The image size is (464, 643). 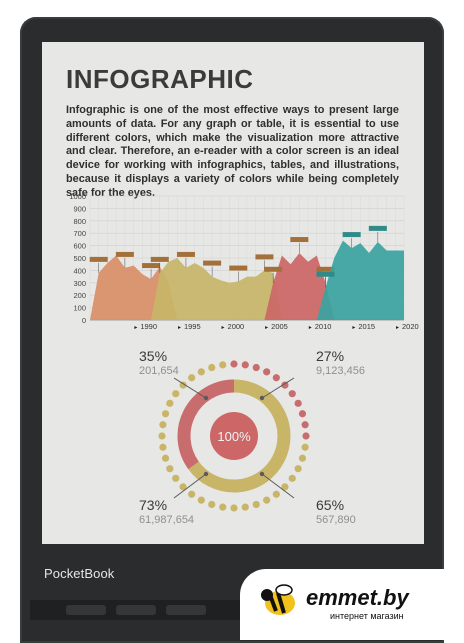 What do you see at coordinates (236, 326) in the screenshot?
I see `x-tick-label: 2000` at bounding box center [236, 326].